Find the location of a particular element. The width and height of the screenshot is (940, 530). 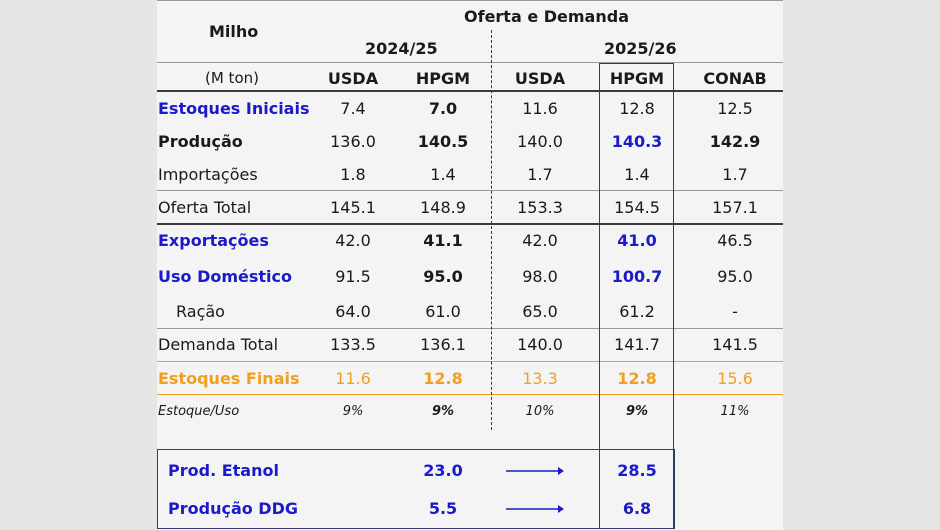

table-cell: 61.0 is located at coordinates (443, 311).